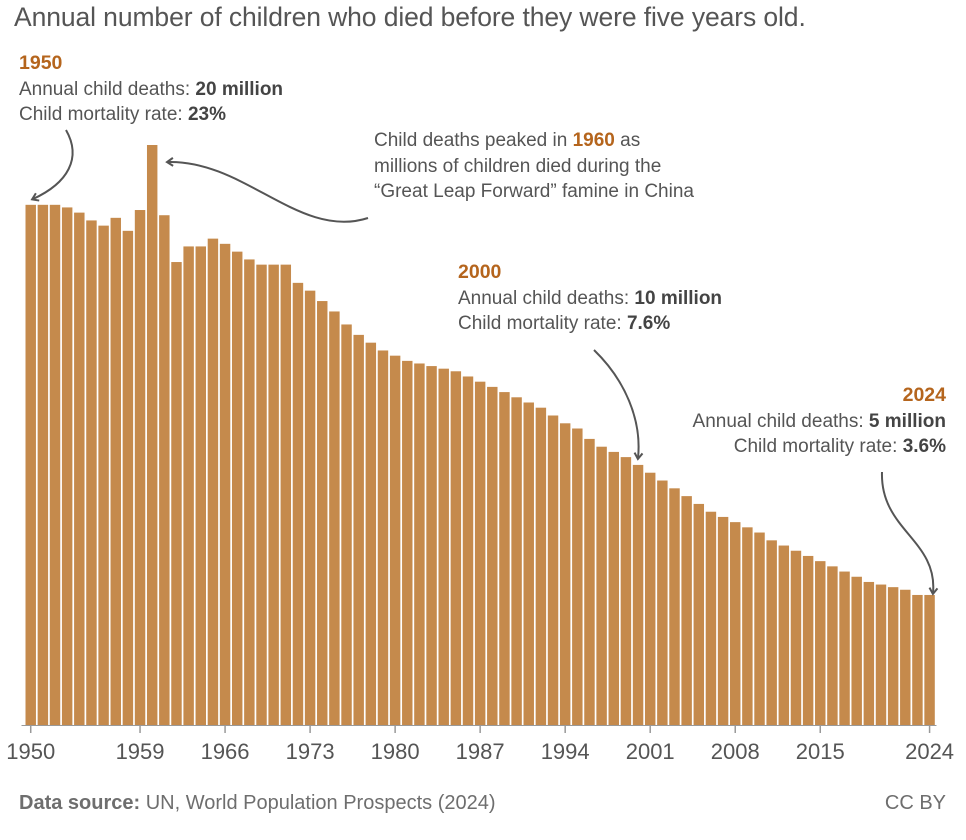  What do you see at coordinates (759, 628) in the screenshot?
I see `bar-2010` at bounding box center [759, 628].